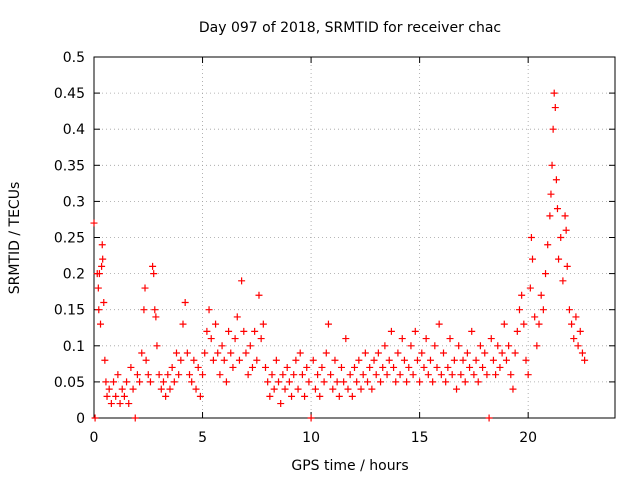 Image resolution: width=640 pixels, height=480 pixels. Describe the element at coordinates (349, 466) in the screenshot. I see `x-axis-label: GPS time / hours` at that location.